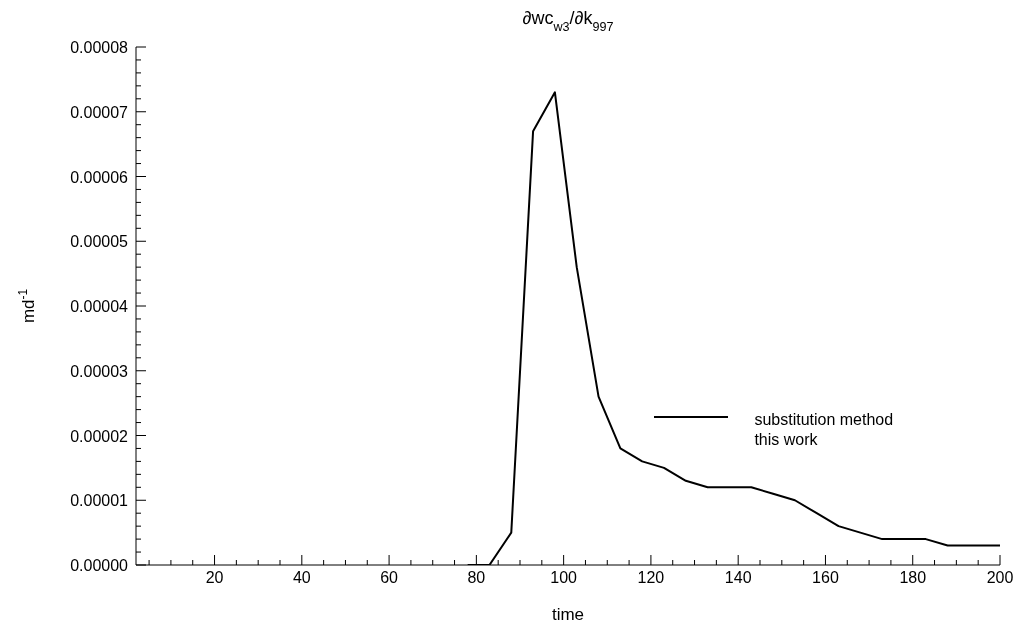 This screenshot has height=628, width=1024. What do you see at coordinates (99, 501) in the screenshot?
I see `y-tick-label: 0.00001` at bounding box center [99, 501].